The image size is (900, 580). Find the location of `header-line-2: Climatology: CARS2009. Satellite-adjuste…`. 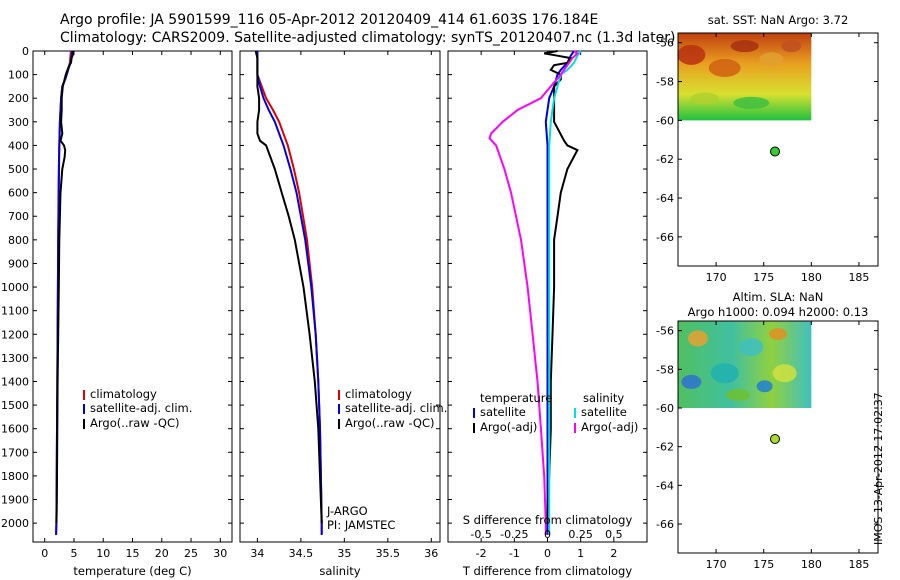

header-line-2: Climatology: CARS2009. Satellite-adjuste… is located at coordinates (367, 38).